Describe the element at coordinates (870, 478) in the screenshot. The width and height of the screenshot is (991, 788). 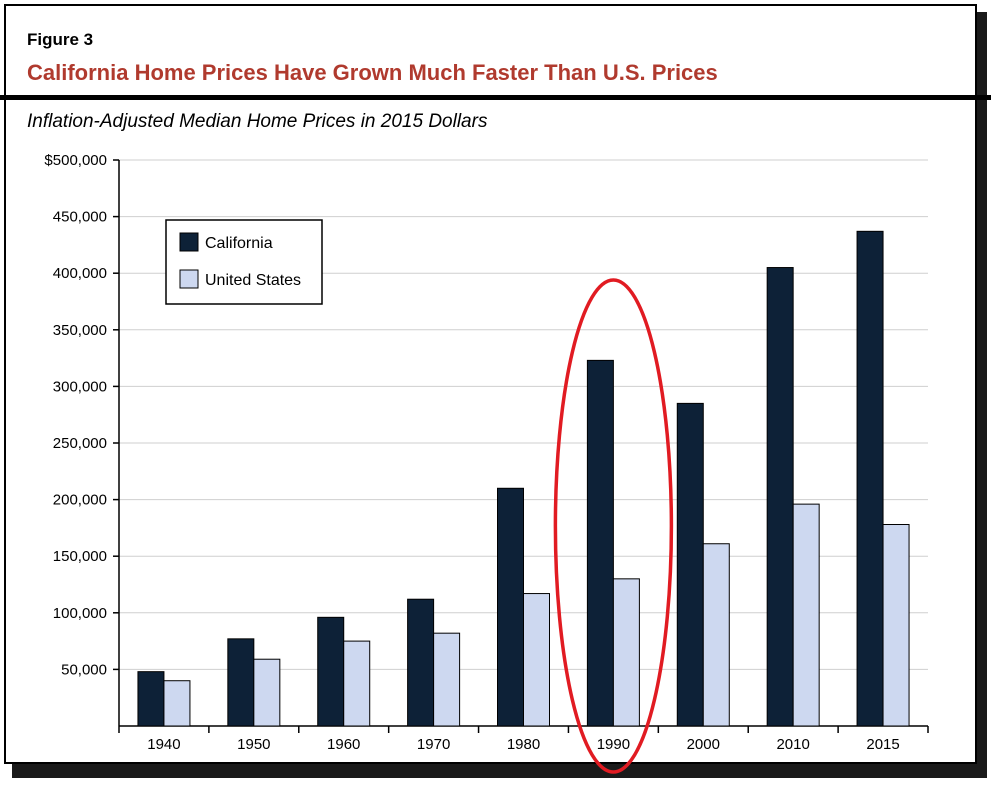
I see `bar-california-2015` at that location.